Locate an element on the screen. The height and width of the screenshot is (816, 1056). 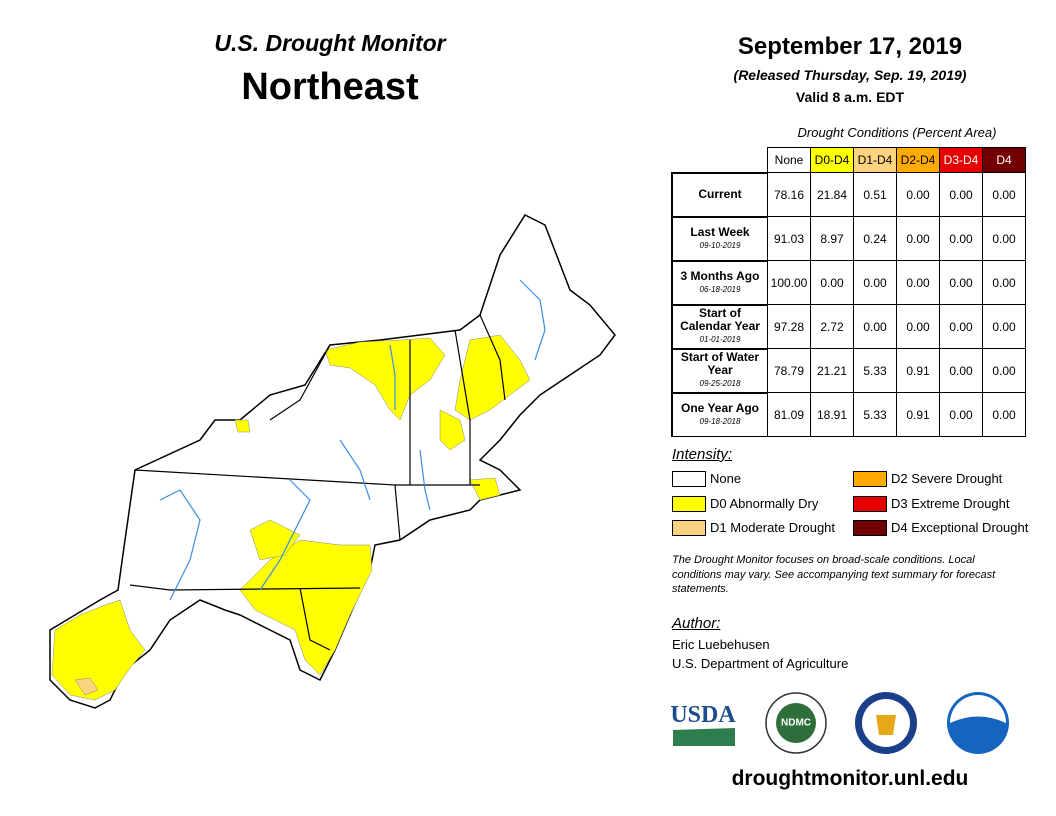
cell: 100.00 is located at coordinates (789, 282).